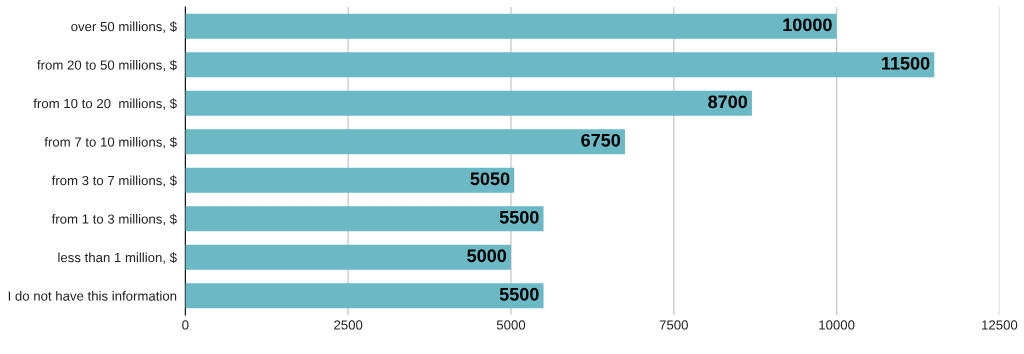  I want to click on data-label: 6750, so click(601, 140).